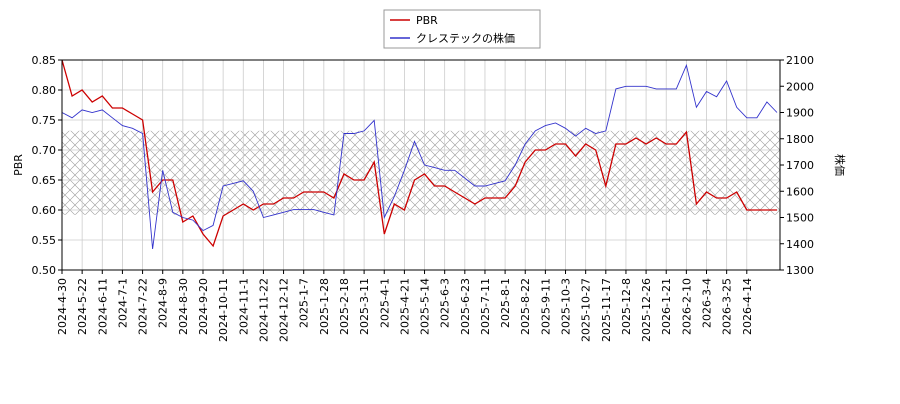 The height and width of the screenshot is (404, 900). What do you see at coordinates (666, 306) in the screenshot?
I see `x-tick-label: 2026-1-21` at bounding box center [666, 306].